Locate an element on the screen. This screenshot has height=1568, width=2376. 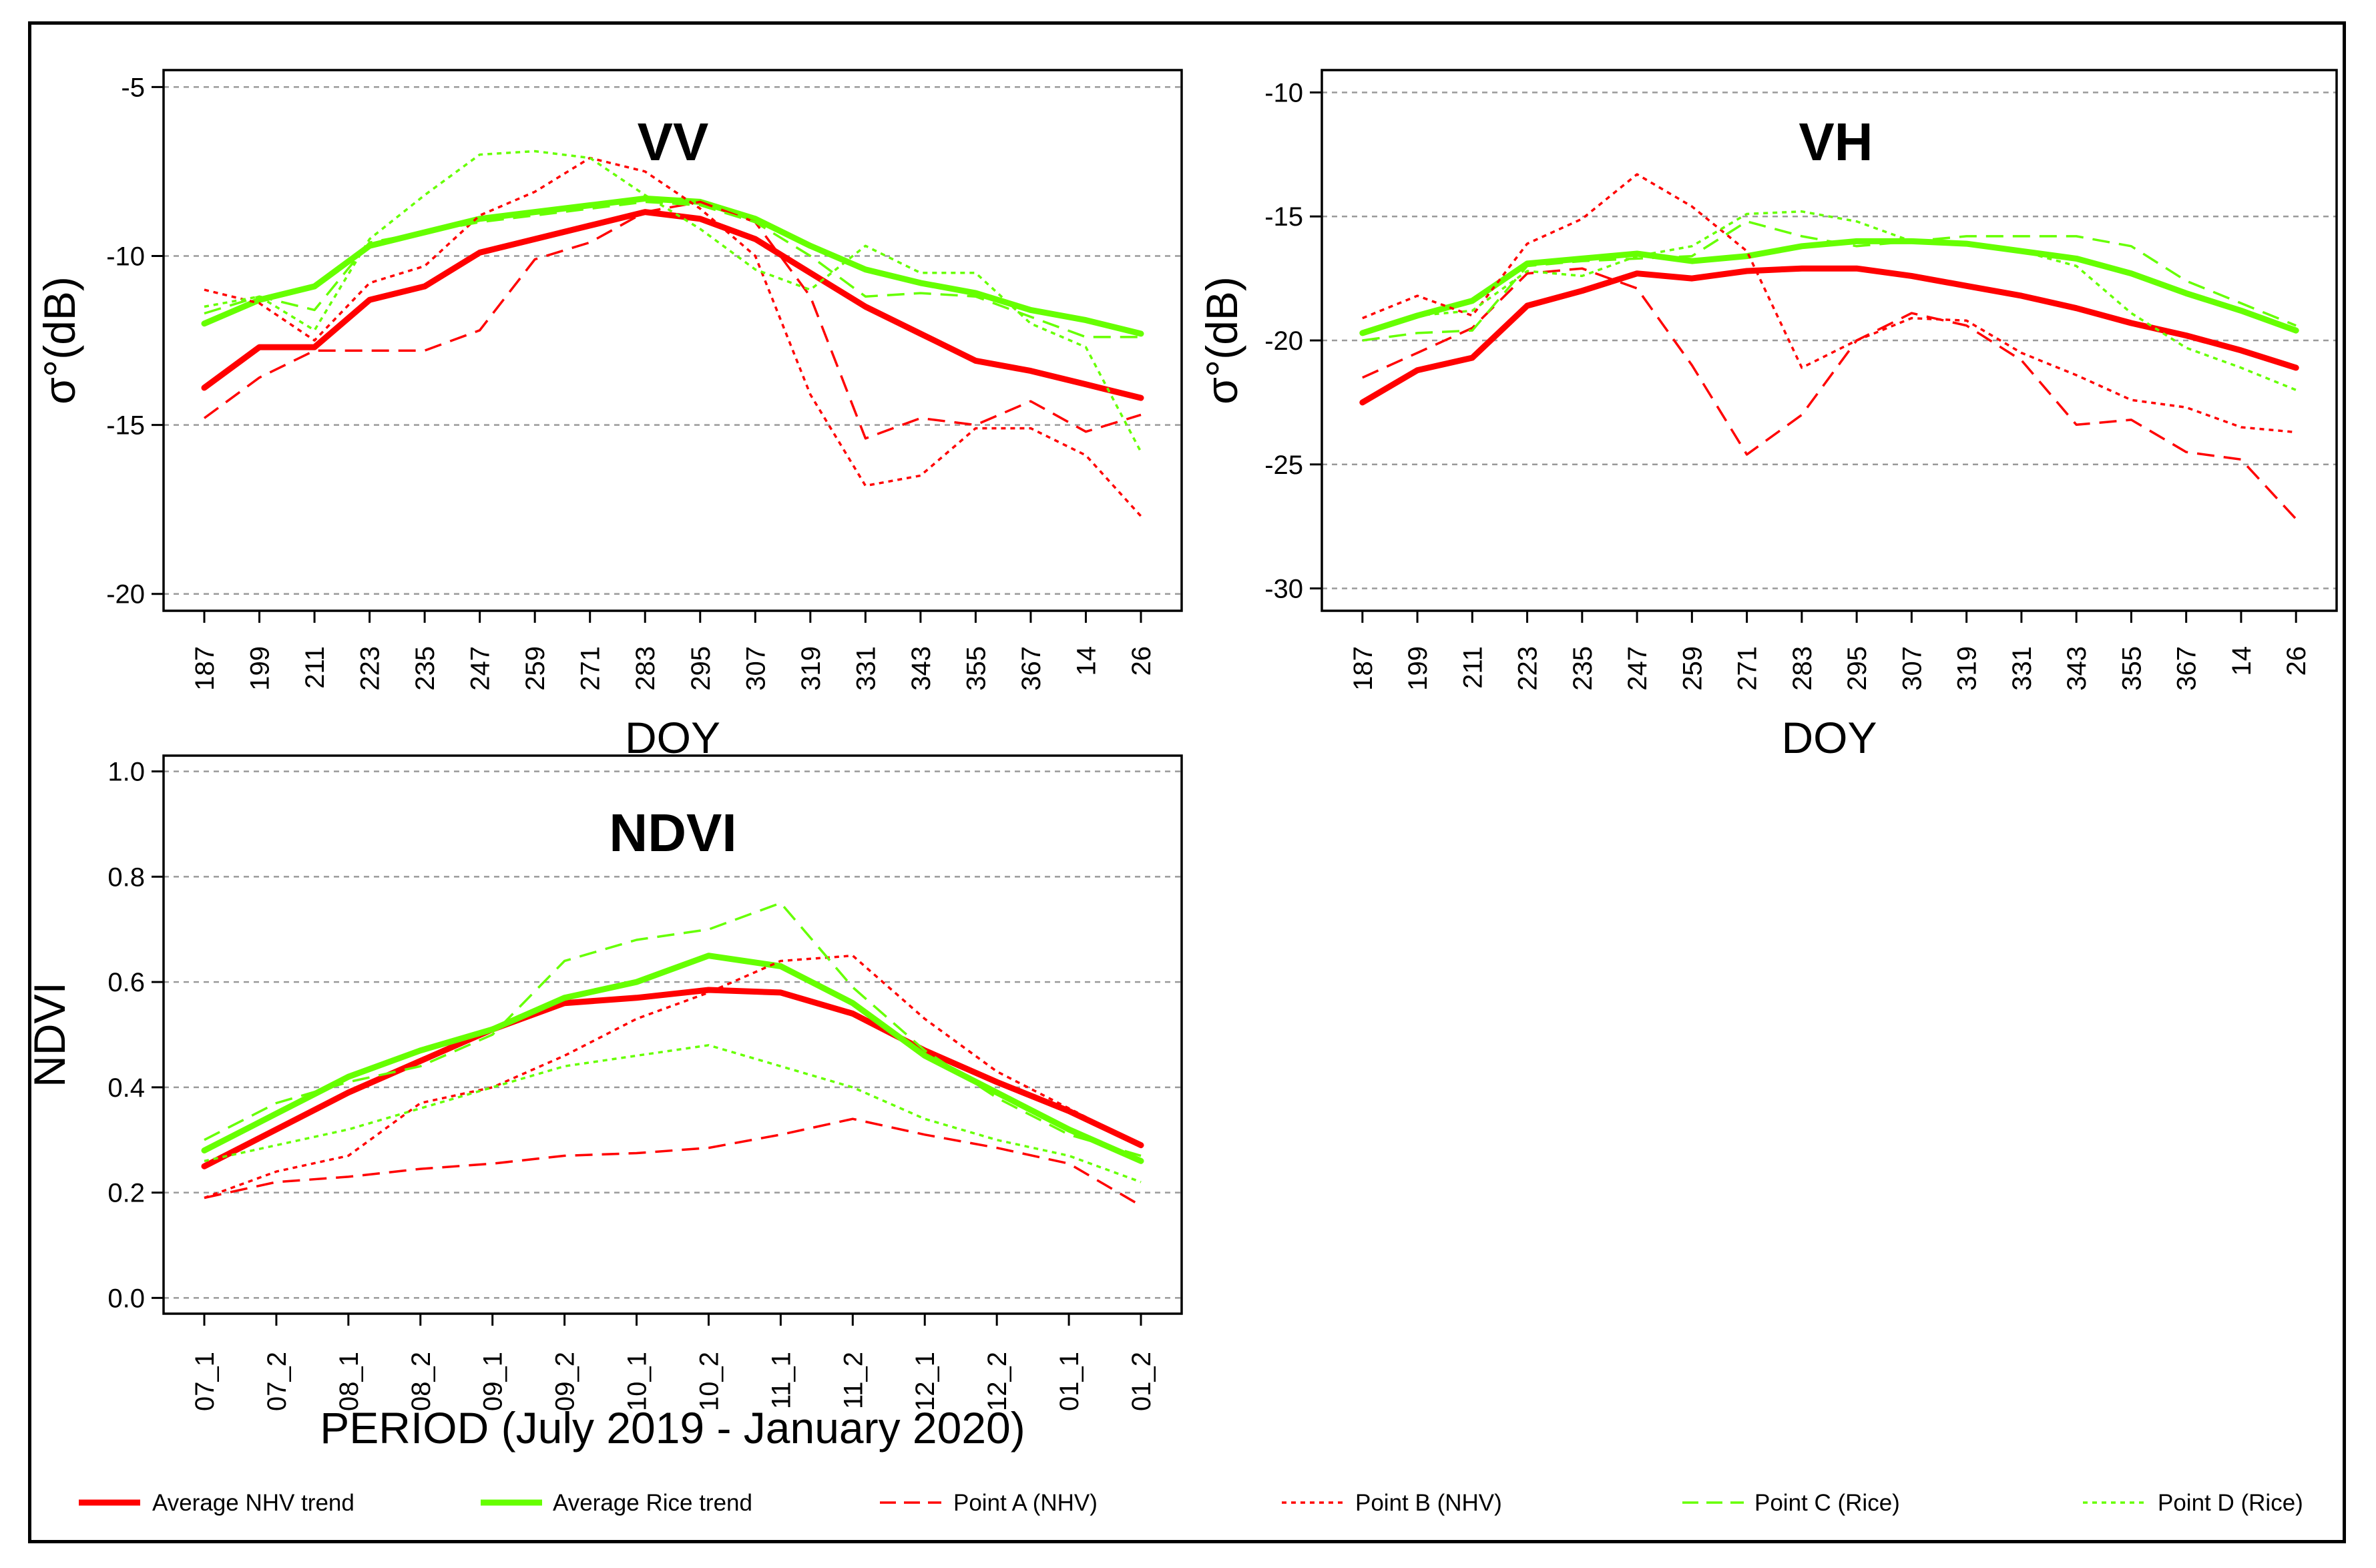
x-axis-label: PERIOD (July 2019 - January 2020) is located at coordinates (672, 1428).